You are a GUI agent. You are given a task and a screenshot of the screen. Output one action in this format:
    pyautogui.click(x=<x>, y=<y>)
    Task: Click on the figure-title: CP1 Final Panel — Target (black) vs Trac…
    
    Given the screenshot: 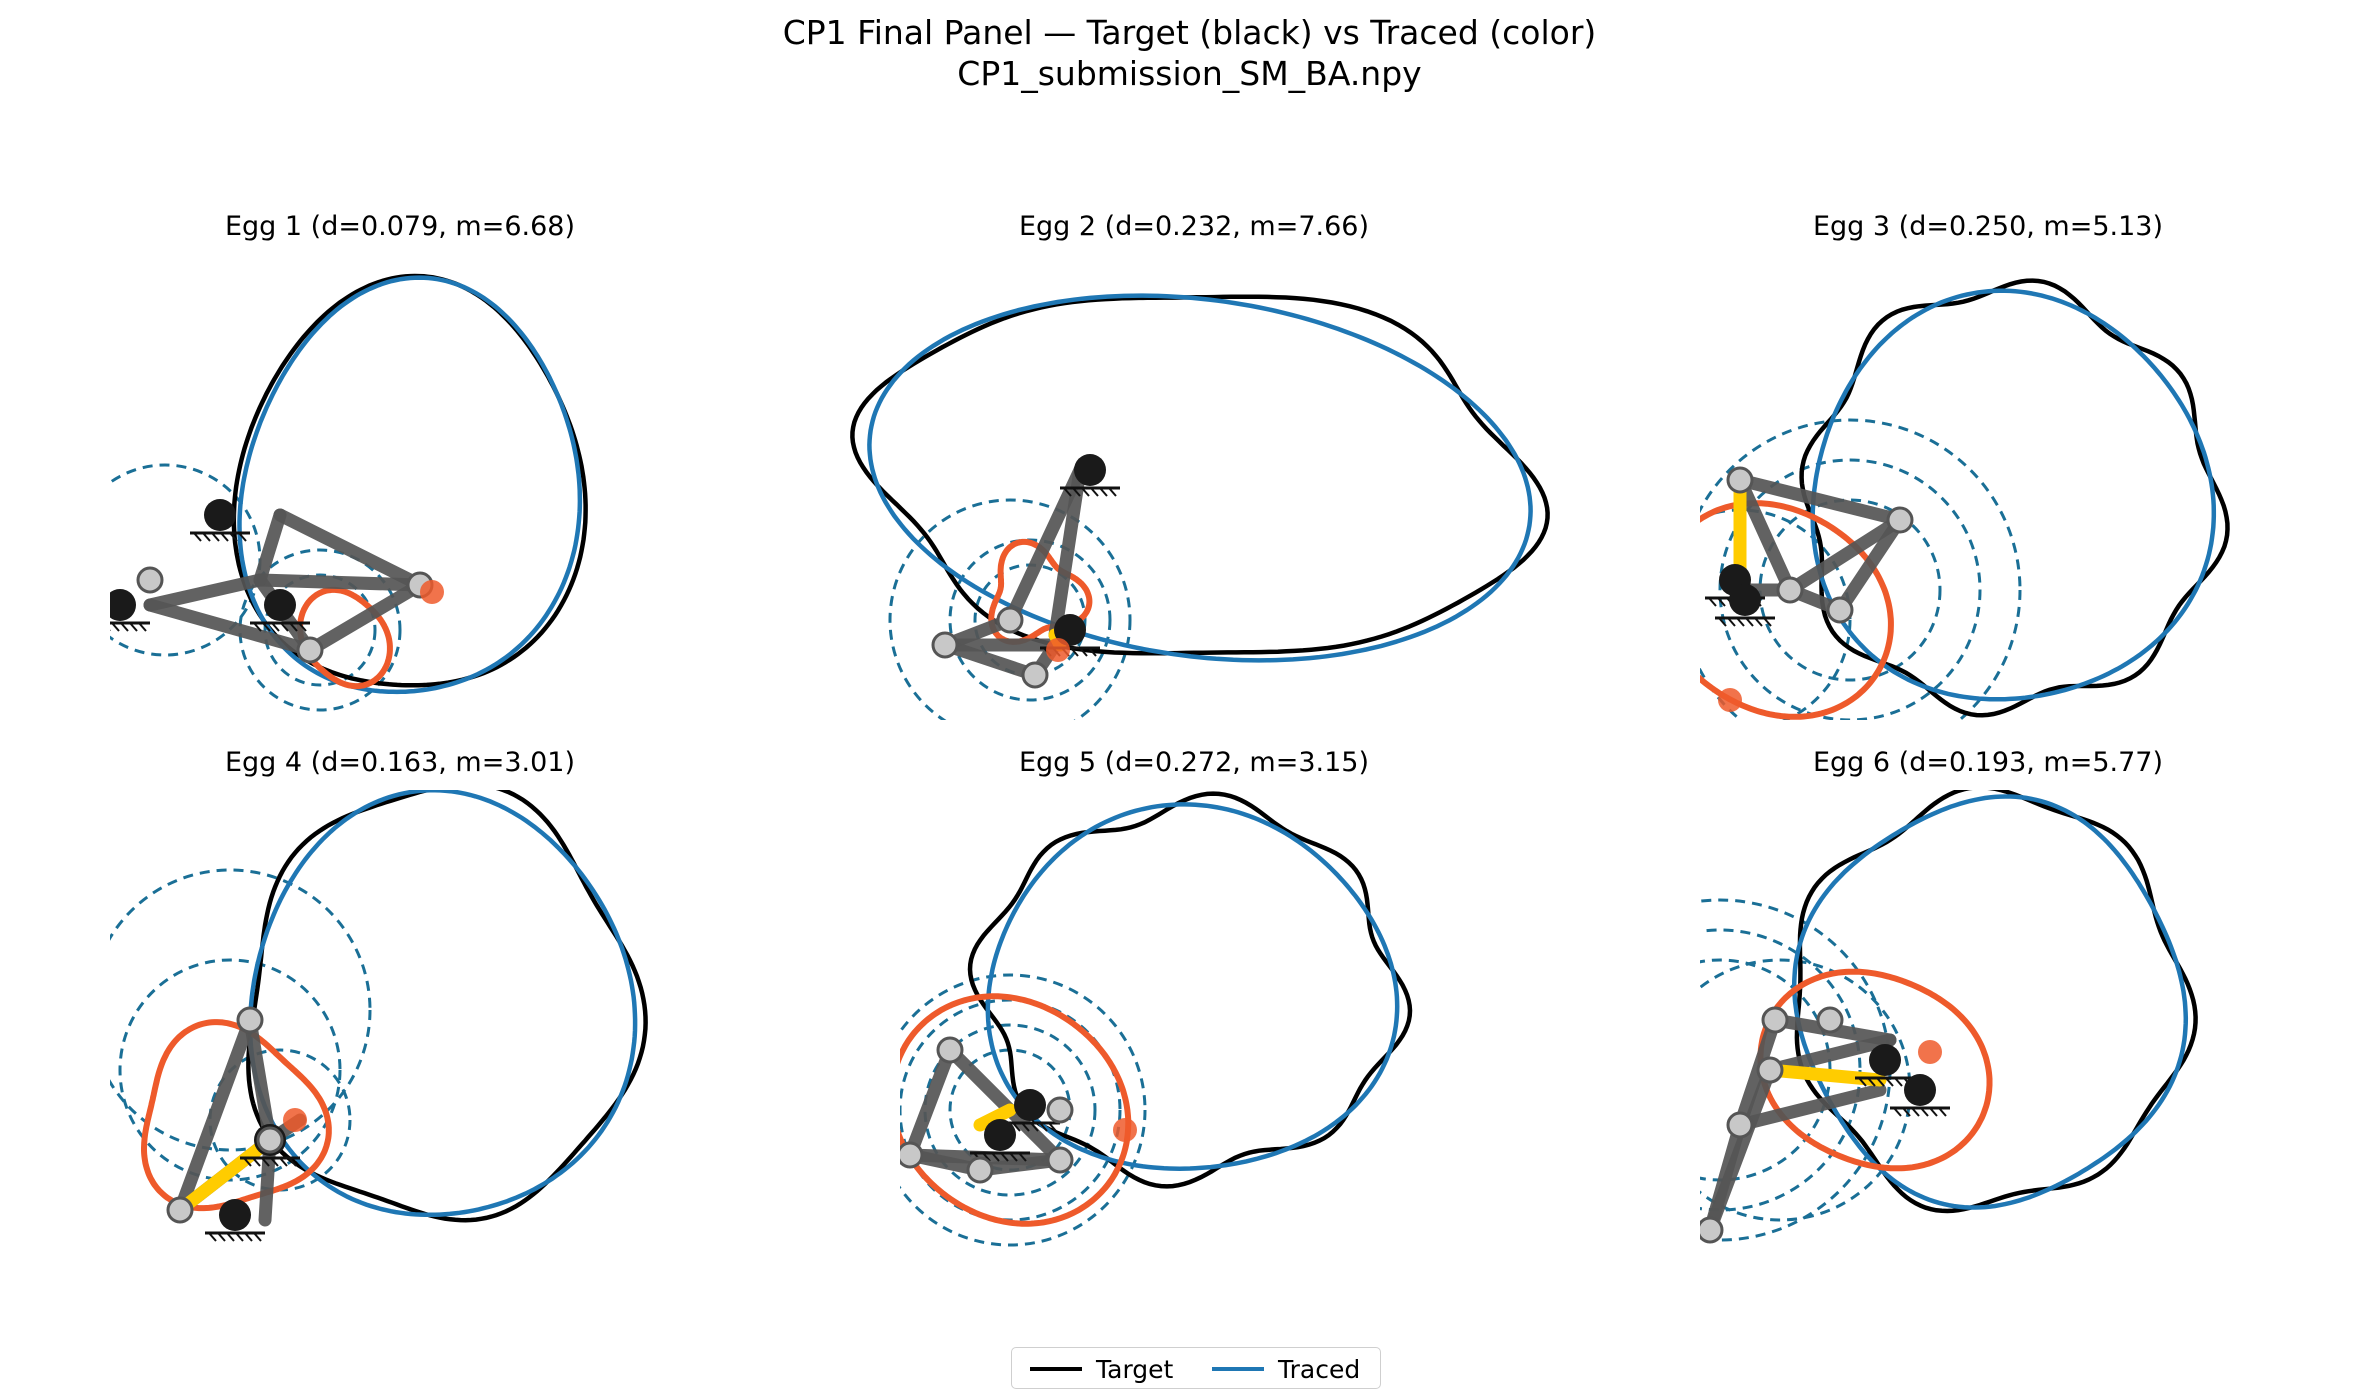 What is the action you would take?
    pyautogui.click(x=1189, y=53)
    